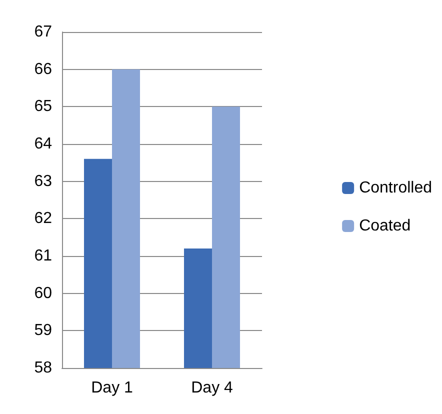 Image resolution: width=442 pixels, height=414 pixels. Describe the element at coordinates (43, 293) in the screenshot. I see `y-tick-label: 60` at that location.